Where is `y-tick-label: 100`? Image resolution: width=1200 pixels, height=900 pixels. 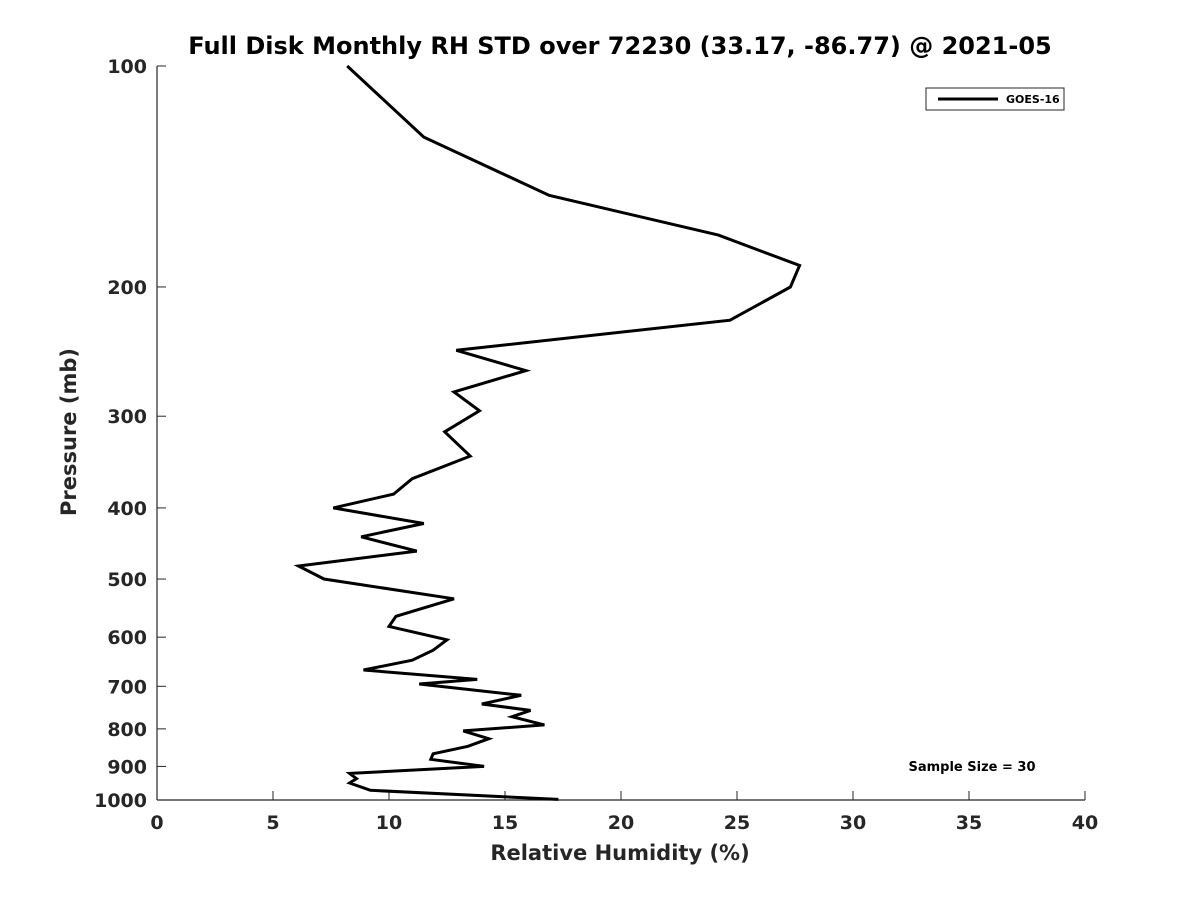
y-tick-label: 100 is located at coordinates (127, 67).